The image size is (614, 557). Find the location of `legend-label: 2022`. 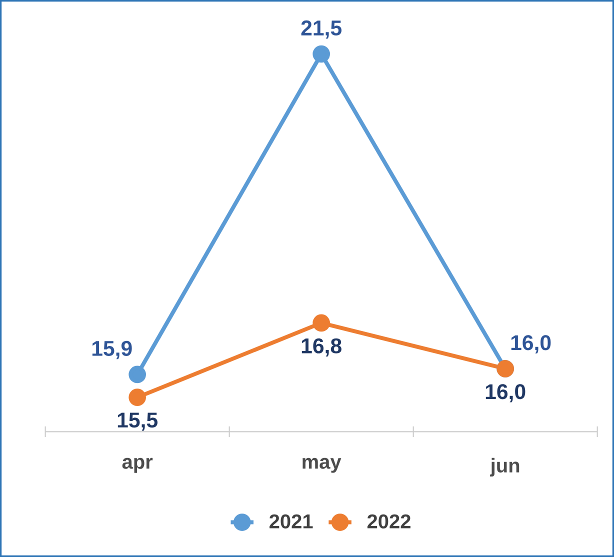

legend-label: 2022 is located at coordinates (388, 521).